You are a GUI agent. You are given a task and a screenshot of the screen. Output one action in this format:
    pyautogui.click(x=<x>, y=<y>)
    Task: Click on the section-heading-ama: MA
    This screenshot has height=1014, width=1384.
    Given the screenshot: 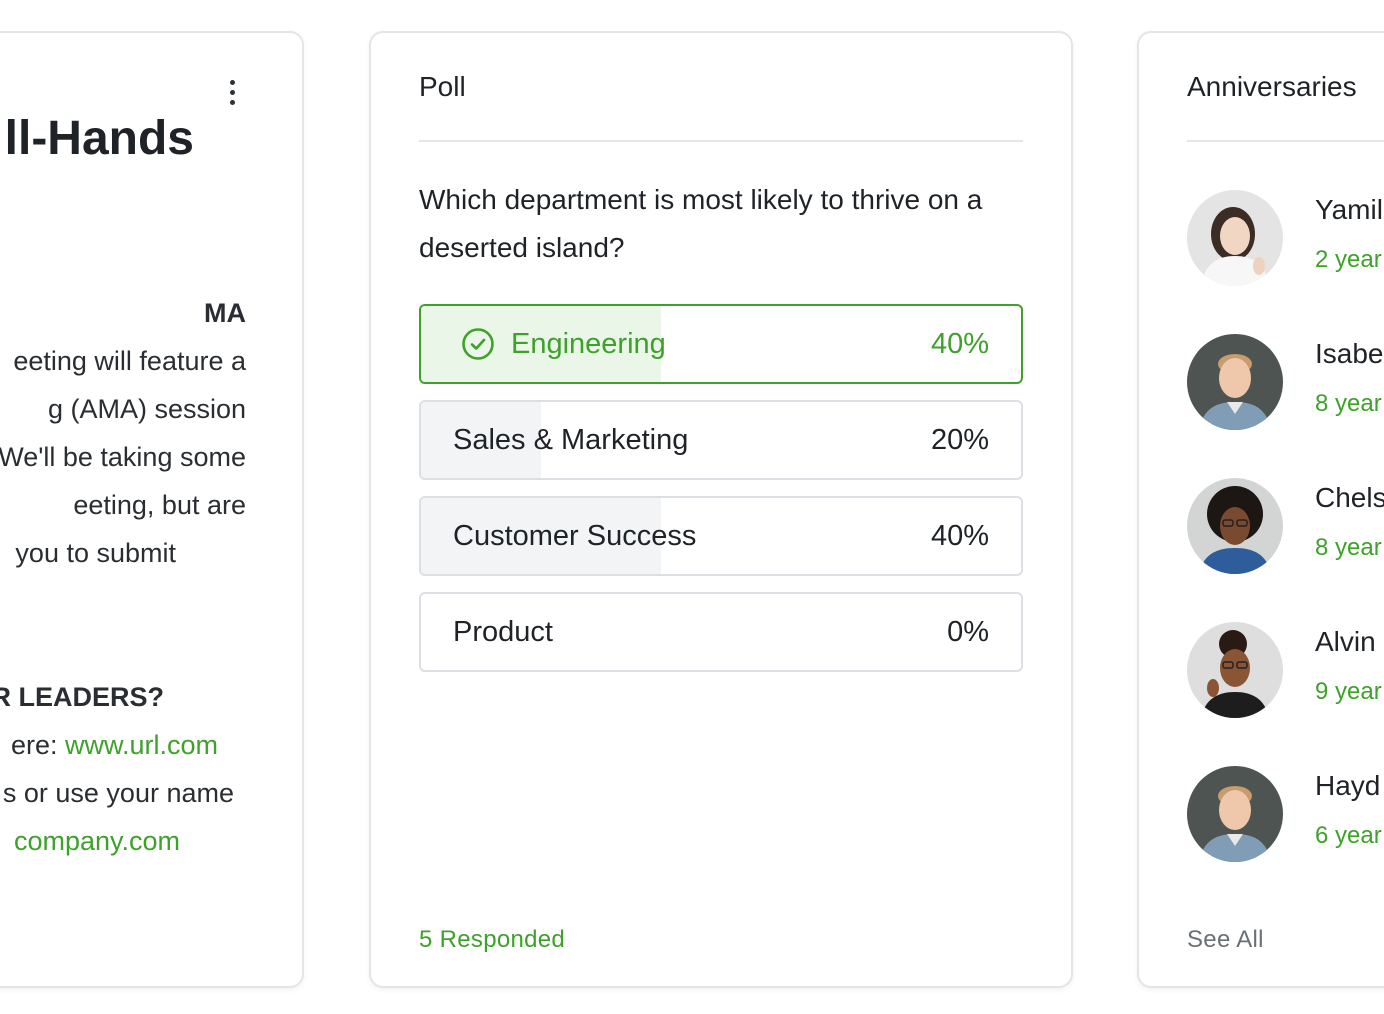 What is the action you would take?
    pyautogui.click(x=225, y=313)
    